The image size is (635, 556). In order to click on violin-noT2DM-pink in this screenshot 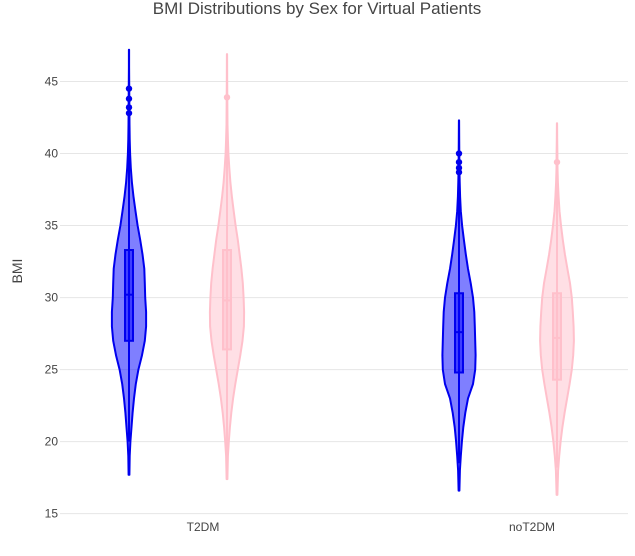, I will do `click(557, 309)`.